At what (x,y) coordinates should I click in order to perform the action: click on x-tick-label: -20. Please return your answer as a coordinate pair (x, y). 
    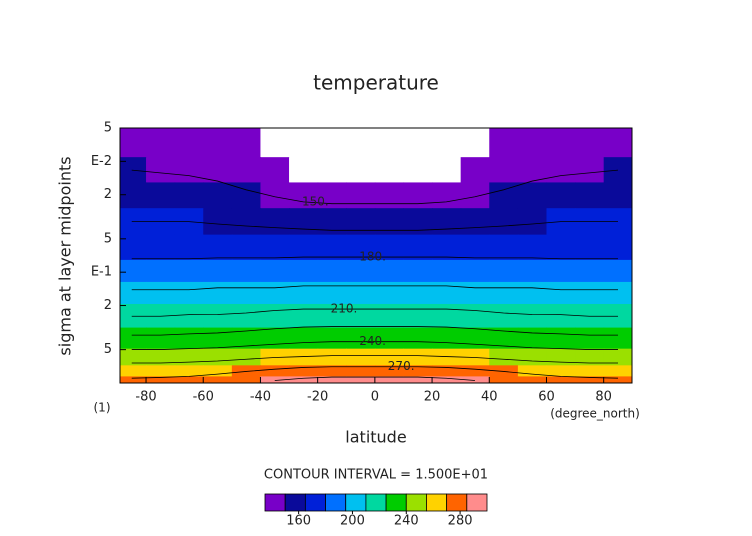
    Looking at the image, I should click on (317, 397).